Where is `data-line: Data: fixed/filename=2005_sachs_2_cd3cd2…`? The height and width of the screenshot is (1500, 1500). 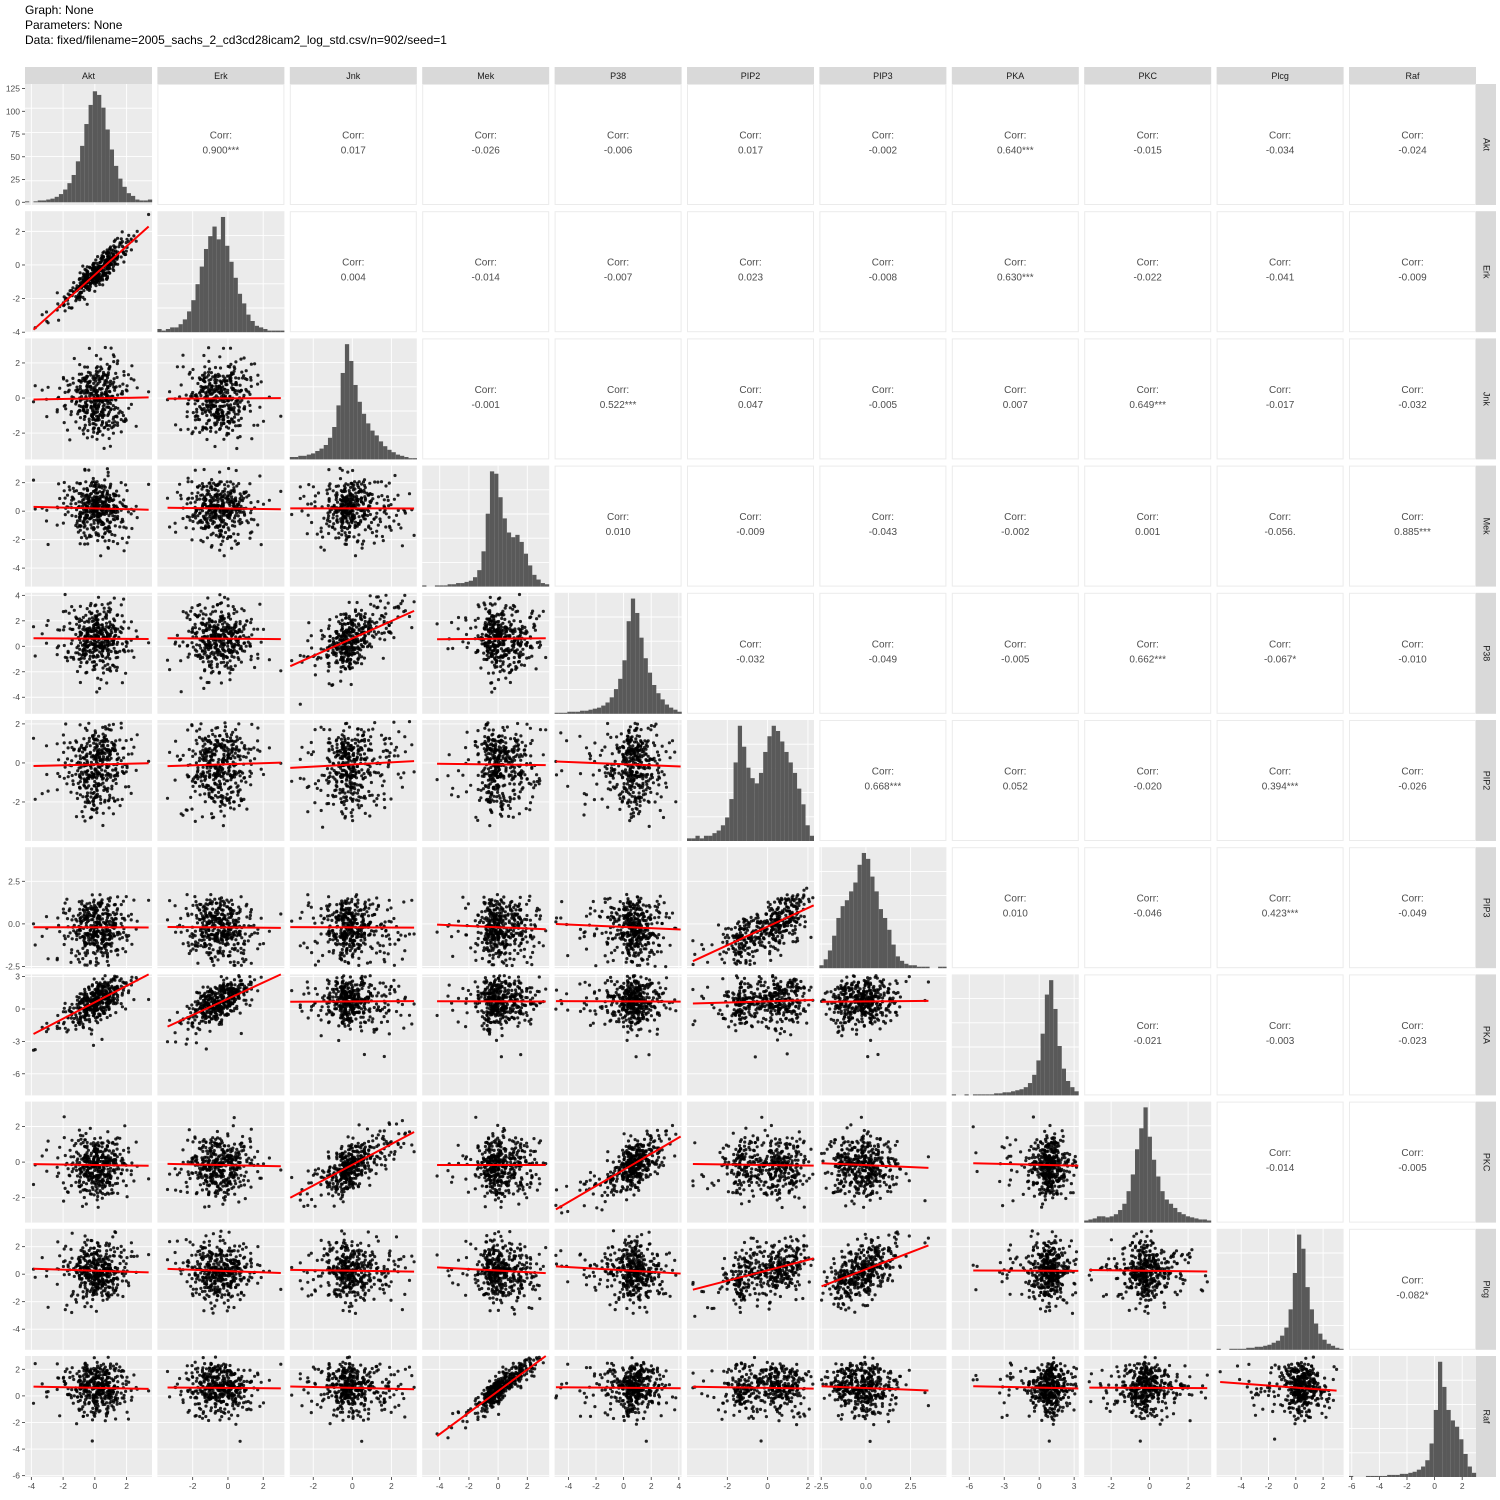
data-line: Data: fixed/filename=2005_sachs_2_cd3cd2… is located at coordinates (236, 40).